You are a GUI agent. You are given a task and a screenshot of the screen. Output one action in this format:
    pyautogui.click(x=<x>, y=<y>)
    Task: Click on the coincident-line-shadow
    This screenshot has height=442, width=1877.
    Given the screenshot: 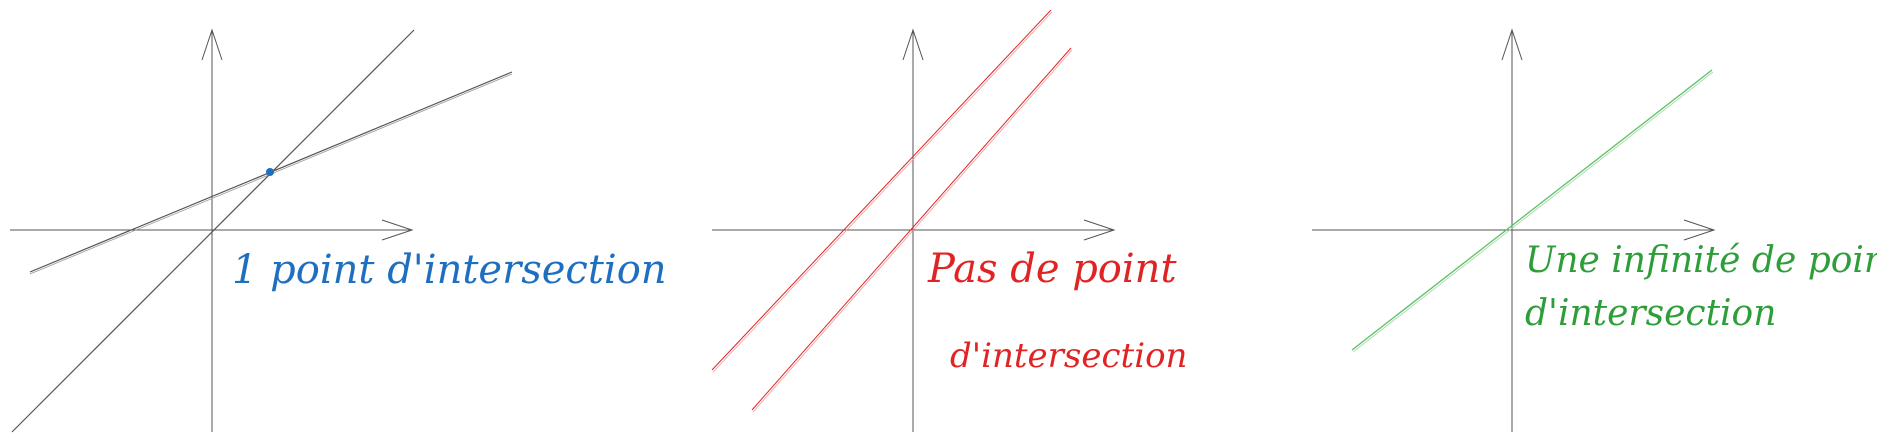 What is the action you would take?
    pyautogui.click(x=1533, y=212)
    